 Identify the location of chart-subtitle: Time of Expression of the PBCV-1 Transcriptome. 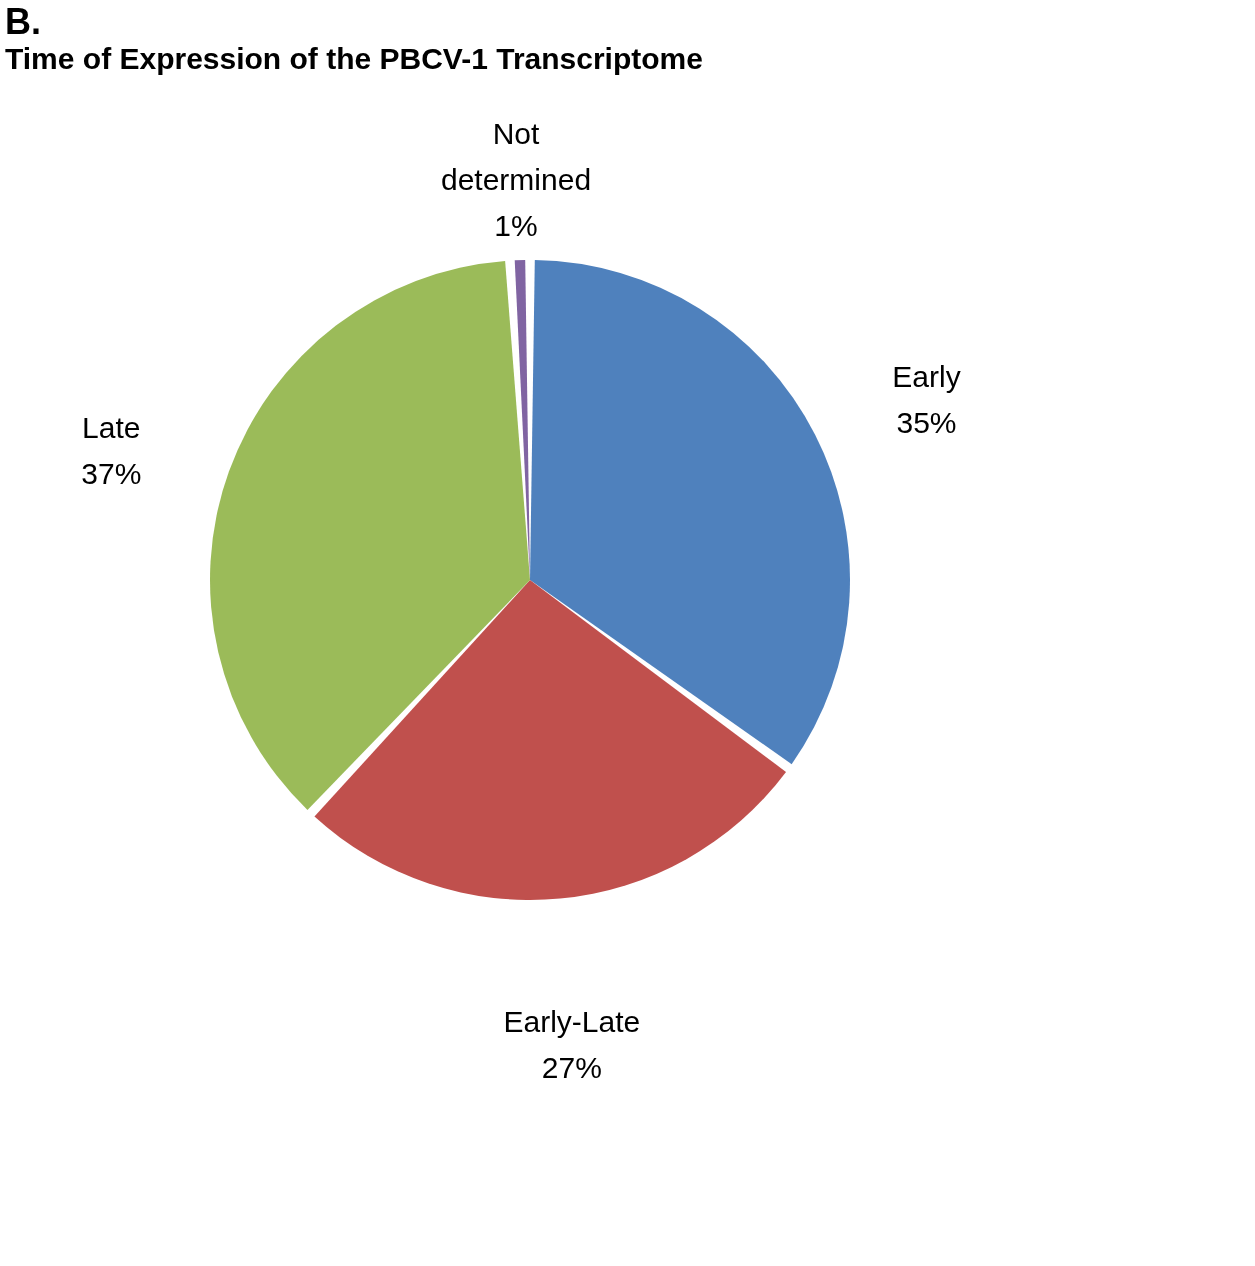
(354, 58).